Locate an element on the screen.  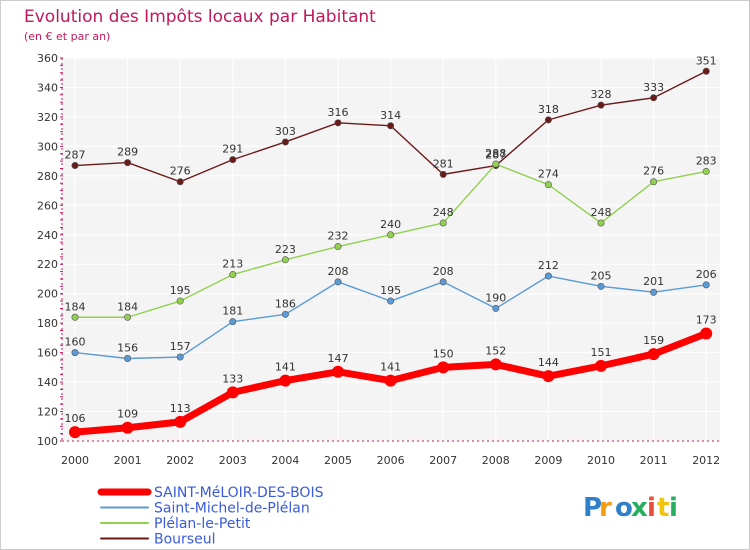
data-label: 212 is located at coordinates (548, 265).